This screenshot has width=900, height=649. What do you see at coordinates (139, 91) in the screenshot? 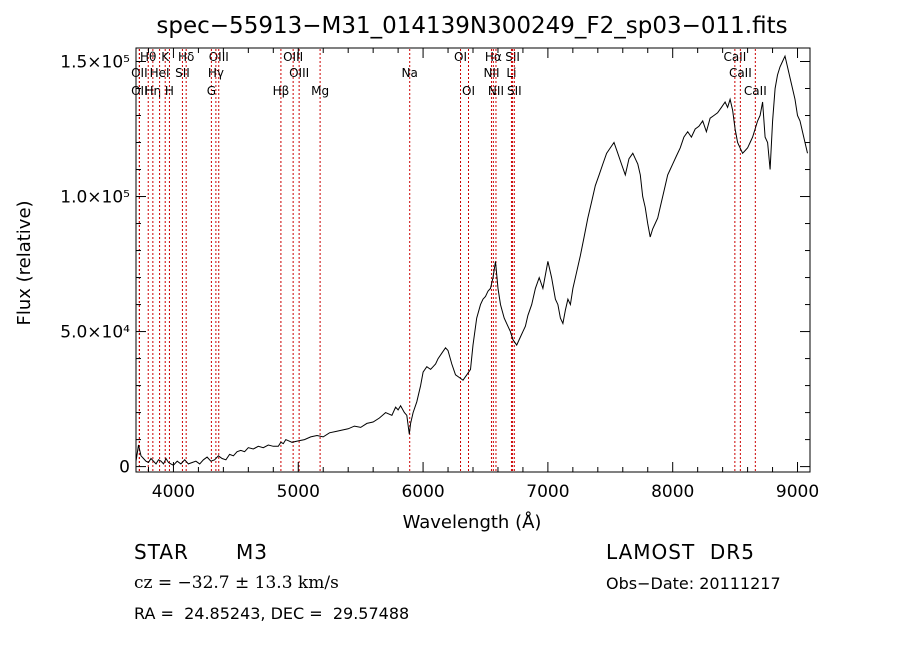
I see `spectral-line-label: OII` at bounding box center [139, 91].